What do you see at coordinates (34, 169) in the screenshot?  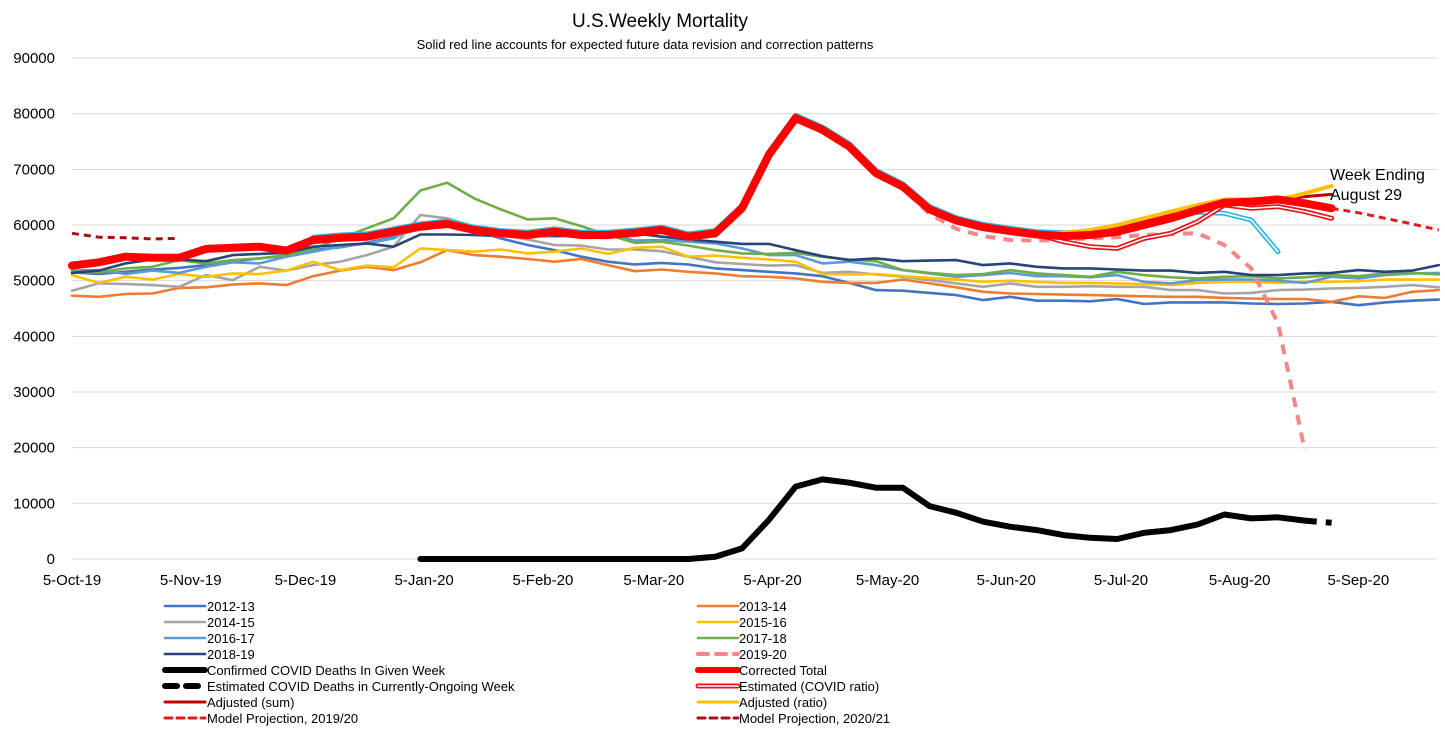 I see `y-tick-label: 70000` at bounding box center [34, 169].